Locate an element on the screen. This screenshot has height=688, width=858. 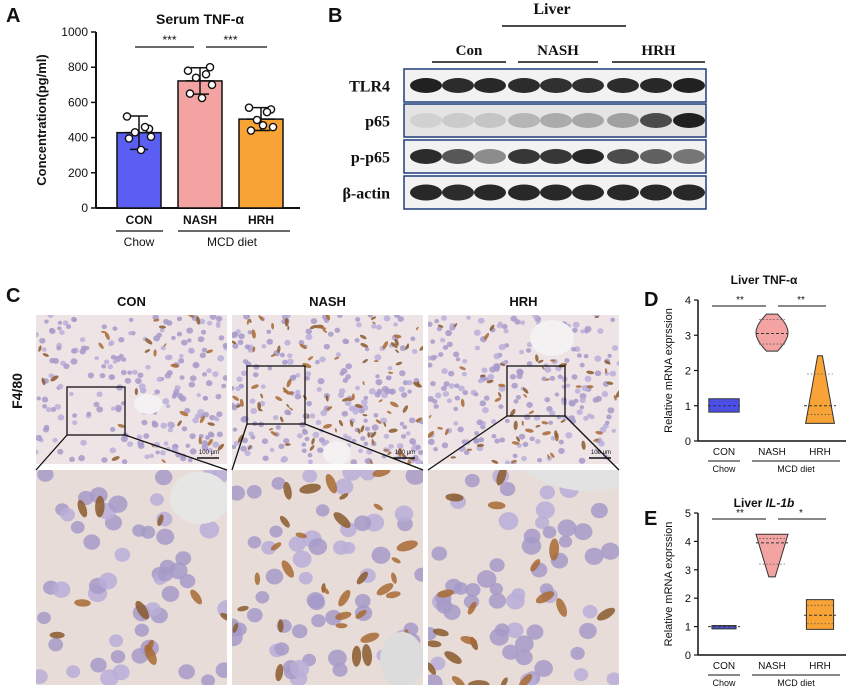
zoom-connector is located at coordinates (364, 447).